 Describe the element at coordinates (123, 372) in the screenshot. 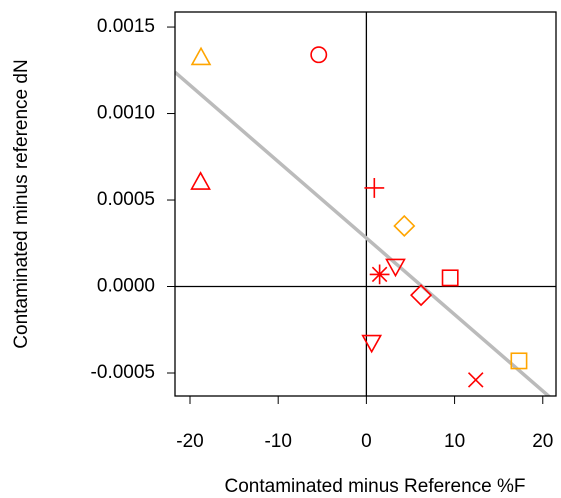

I see `y-tick-label: -0.0005` at that location.